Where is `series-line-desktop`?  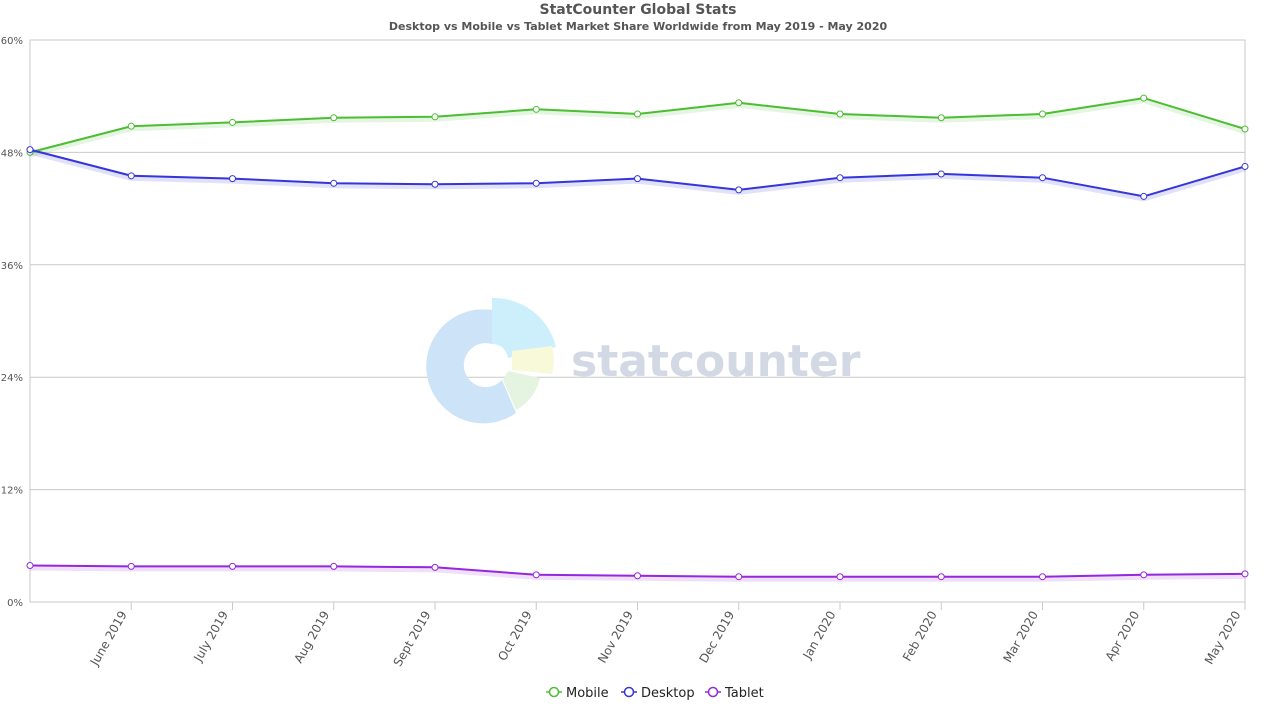
series-line-desktop is located at coordinates (637, 173).